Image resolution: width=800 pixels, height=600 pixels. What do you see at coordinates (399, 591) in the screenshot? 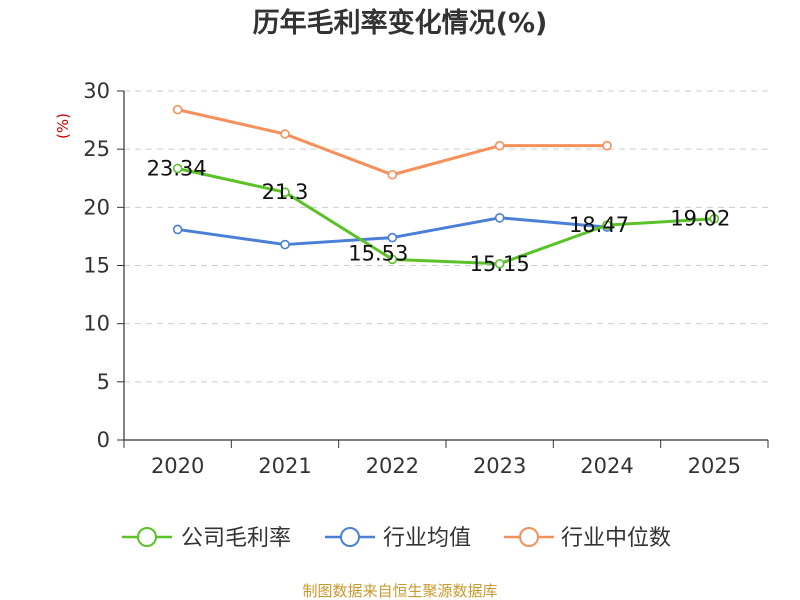
I see `source-note: 制图数据来自恒生聚源数据库` at bounding box center [399, 591].